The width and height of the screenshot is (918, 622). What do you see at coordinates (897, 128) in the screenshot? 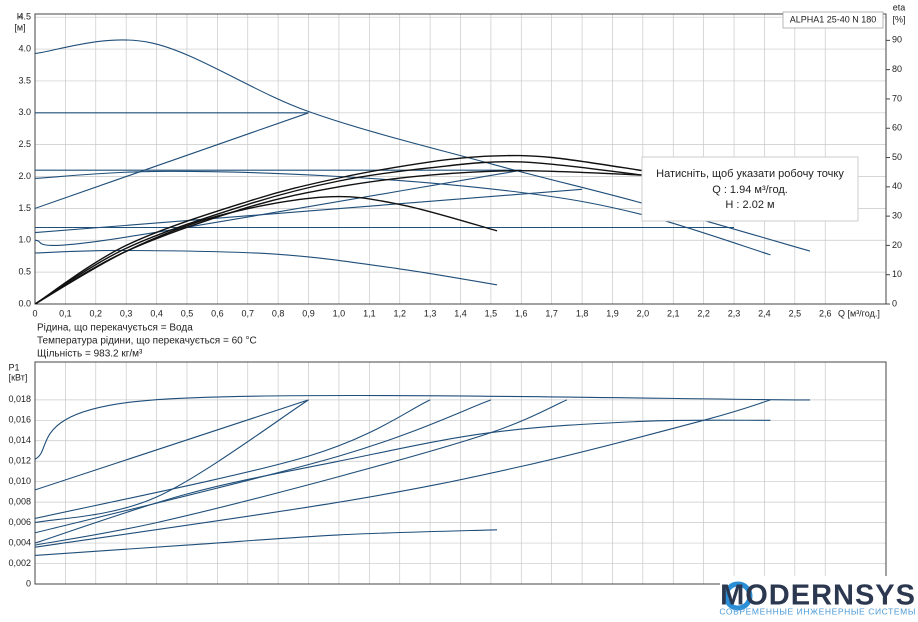
I see `y2-tick-label: 60` at bounding box center [897, 128].